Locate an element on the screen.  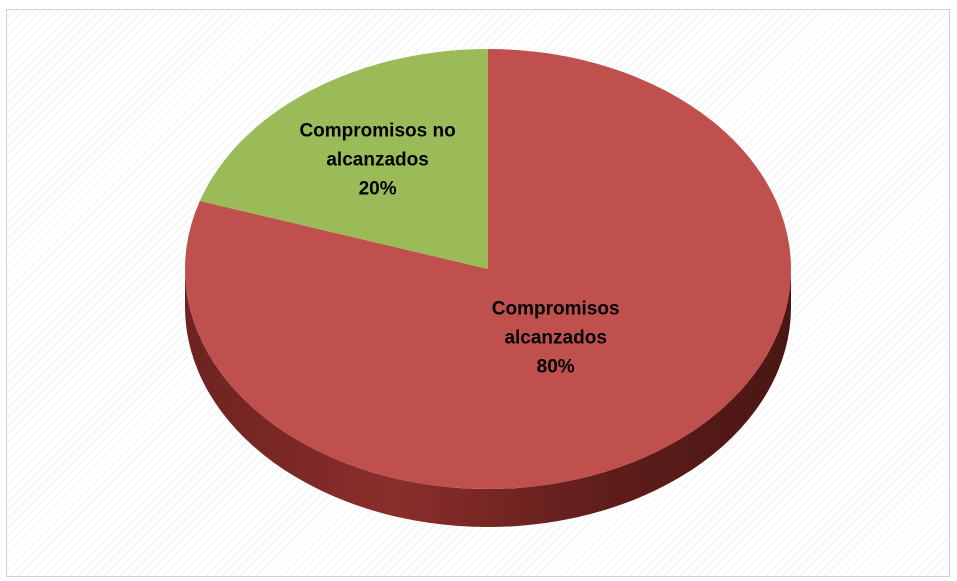
slice-label-2: Compromisos no alcanzados 20% is located at coordinates (377, 160).